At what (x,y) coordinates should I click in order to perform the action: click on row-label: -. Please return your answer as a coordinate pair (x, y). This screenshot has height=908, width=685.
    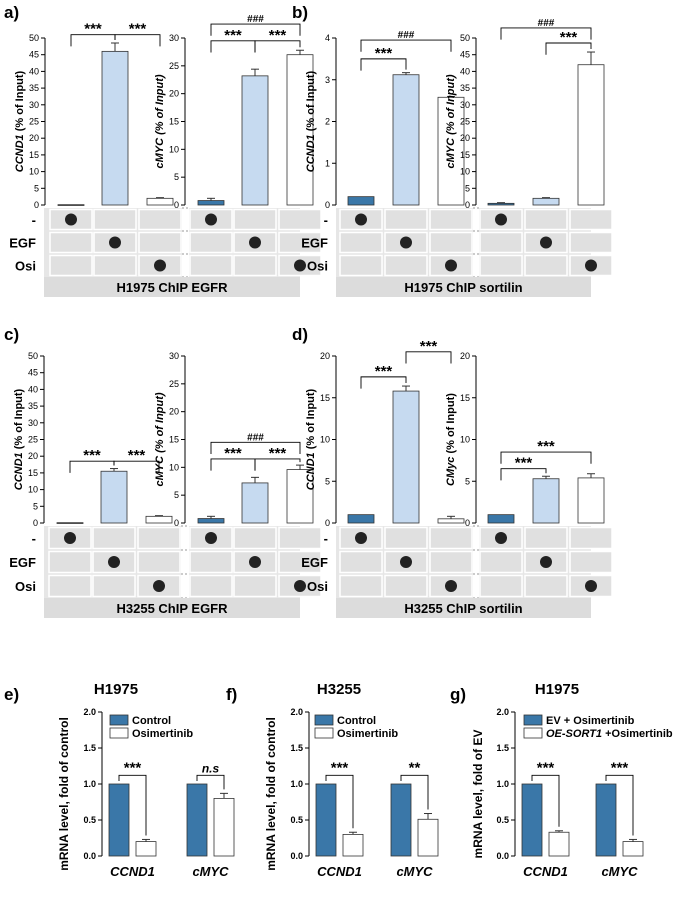
    Looking at the image, I should click on (34, 538).